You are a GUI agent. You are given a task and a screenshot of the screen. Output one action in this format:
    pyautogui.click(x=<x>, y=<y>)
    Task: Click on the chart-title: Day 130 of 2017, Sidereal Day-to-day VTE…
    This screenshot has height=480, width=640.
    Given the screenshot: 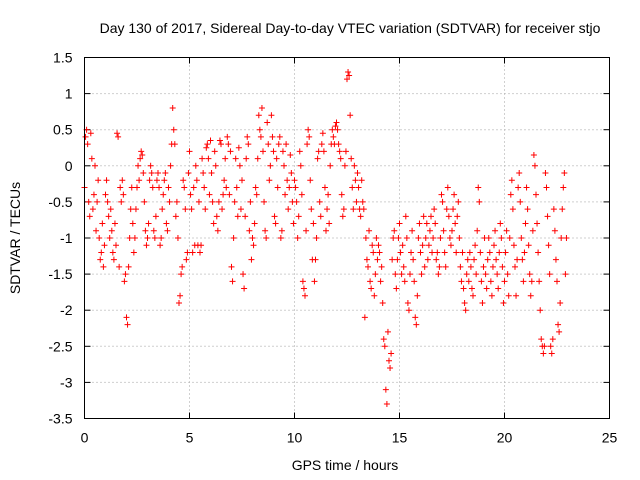 What is the action you would take?
    pyautogui.click(x=350, y=28)
    